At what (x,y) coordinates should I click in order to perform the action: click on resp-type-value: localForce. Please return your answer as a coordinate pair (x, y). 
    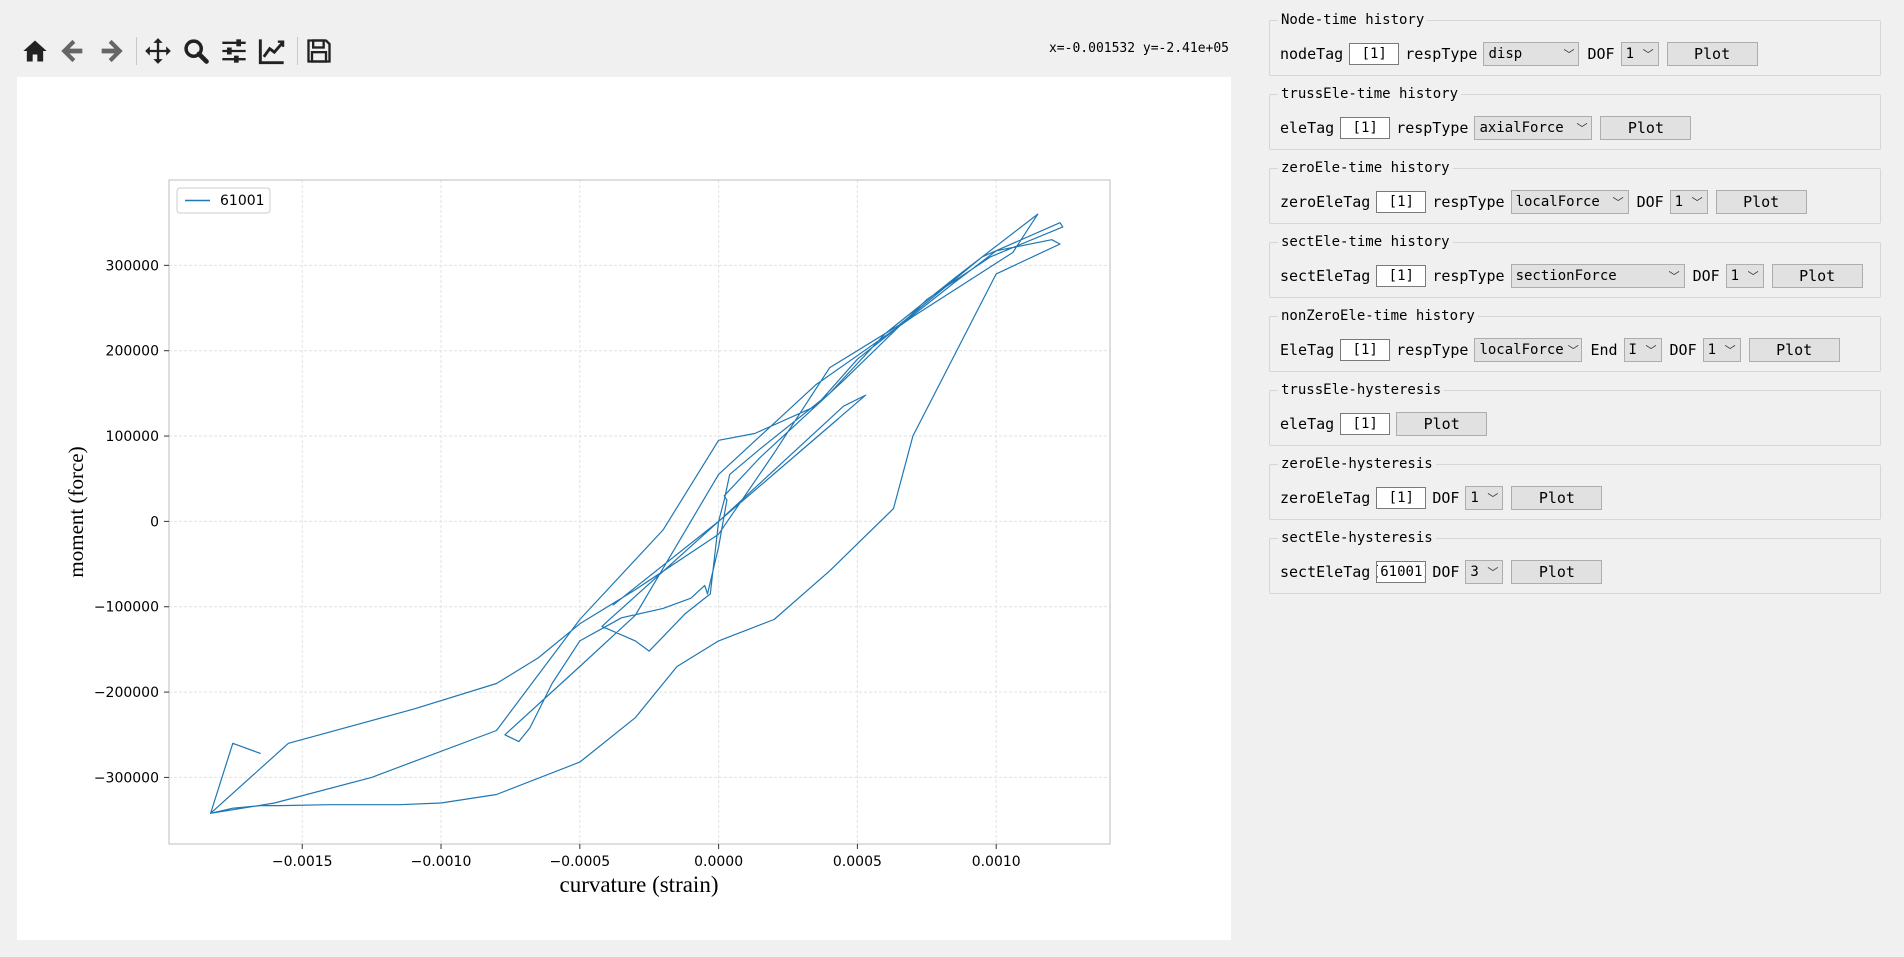
    Looking at the image, I should click on (1521, 350).